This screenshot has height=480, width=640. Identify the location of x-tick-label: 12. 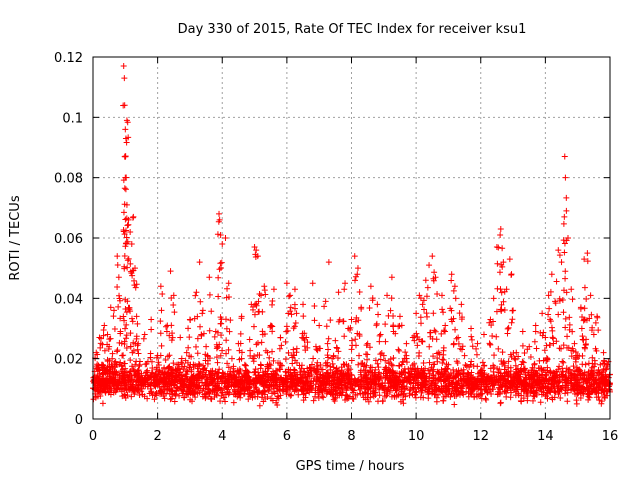
(480, 436).